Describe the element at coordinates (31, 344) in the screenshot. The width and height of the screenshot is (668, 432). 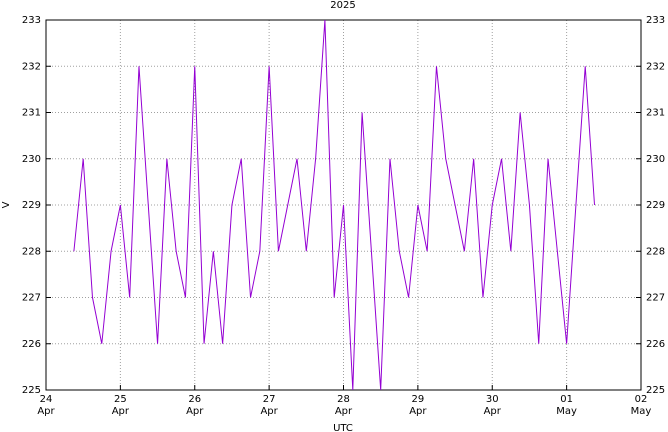
I see `y-tick-label: 226` at that location.